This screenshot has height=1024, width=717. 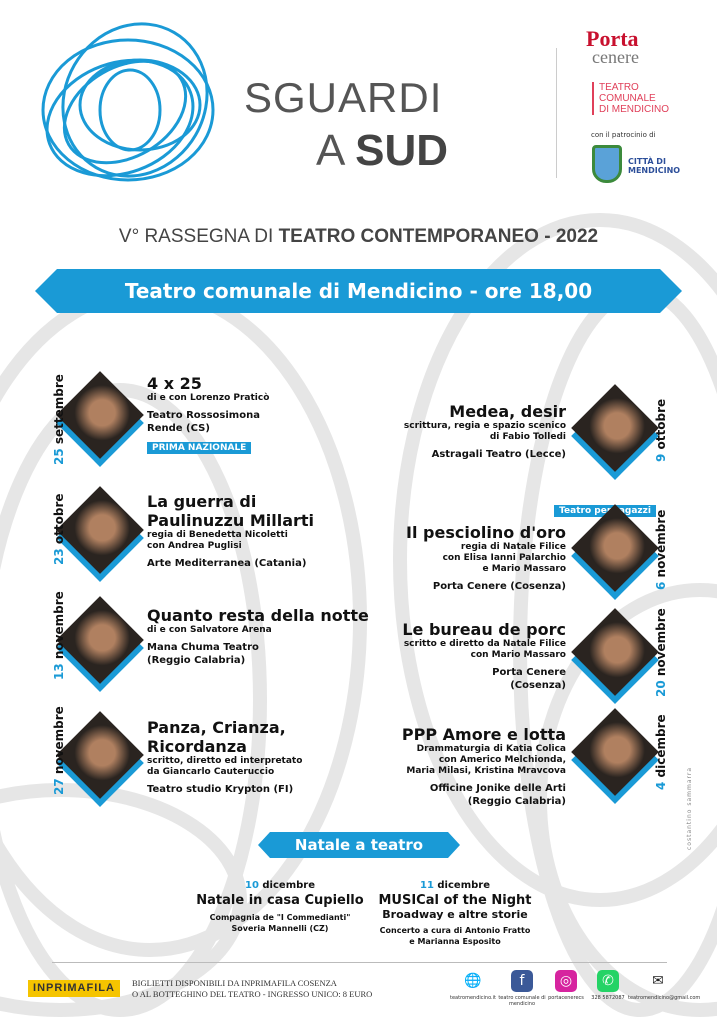 I want to click on event-date: 9 ottobre, so click(x=661, y=430).